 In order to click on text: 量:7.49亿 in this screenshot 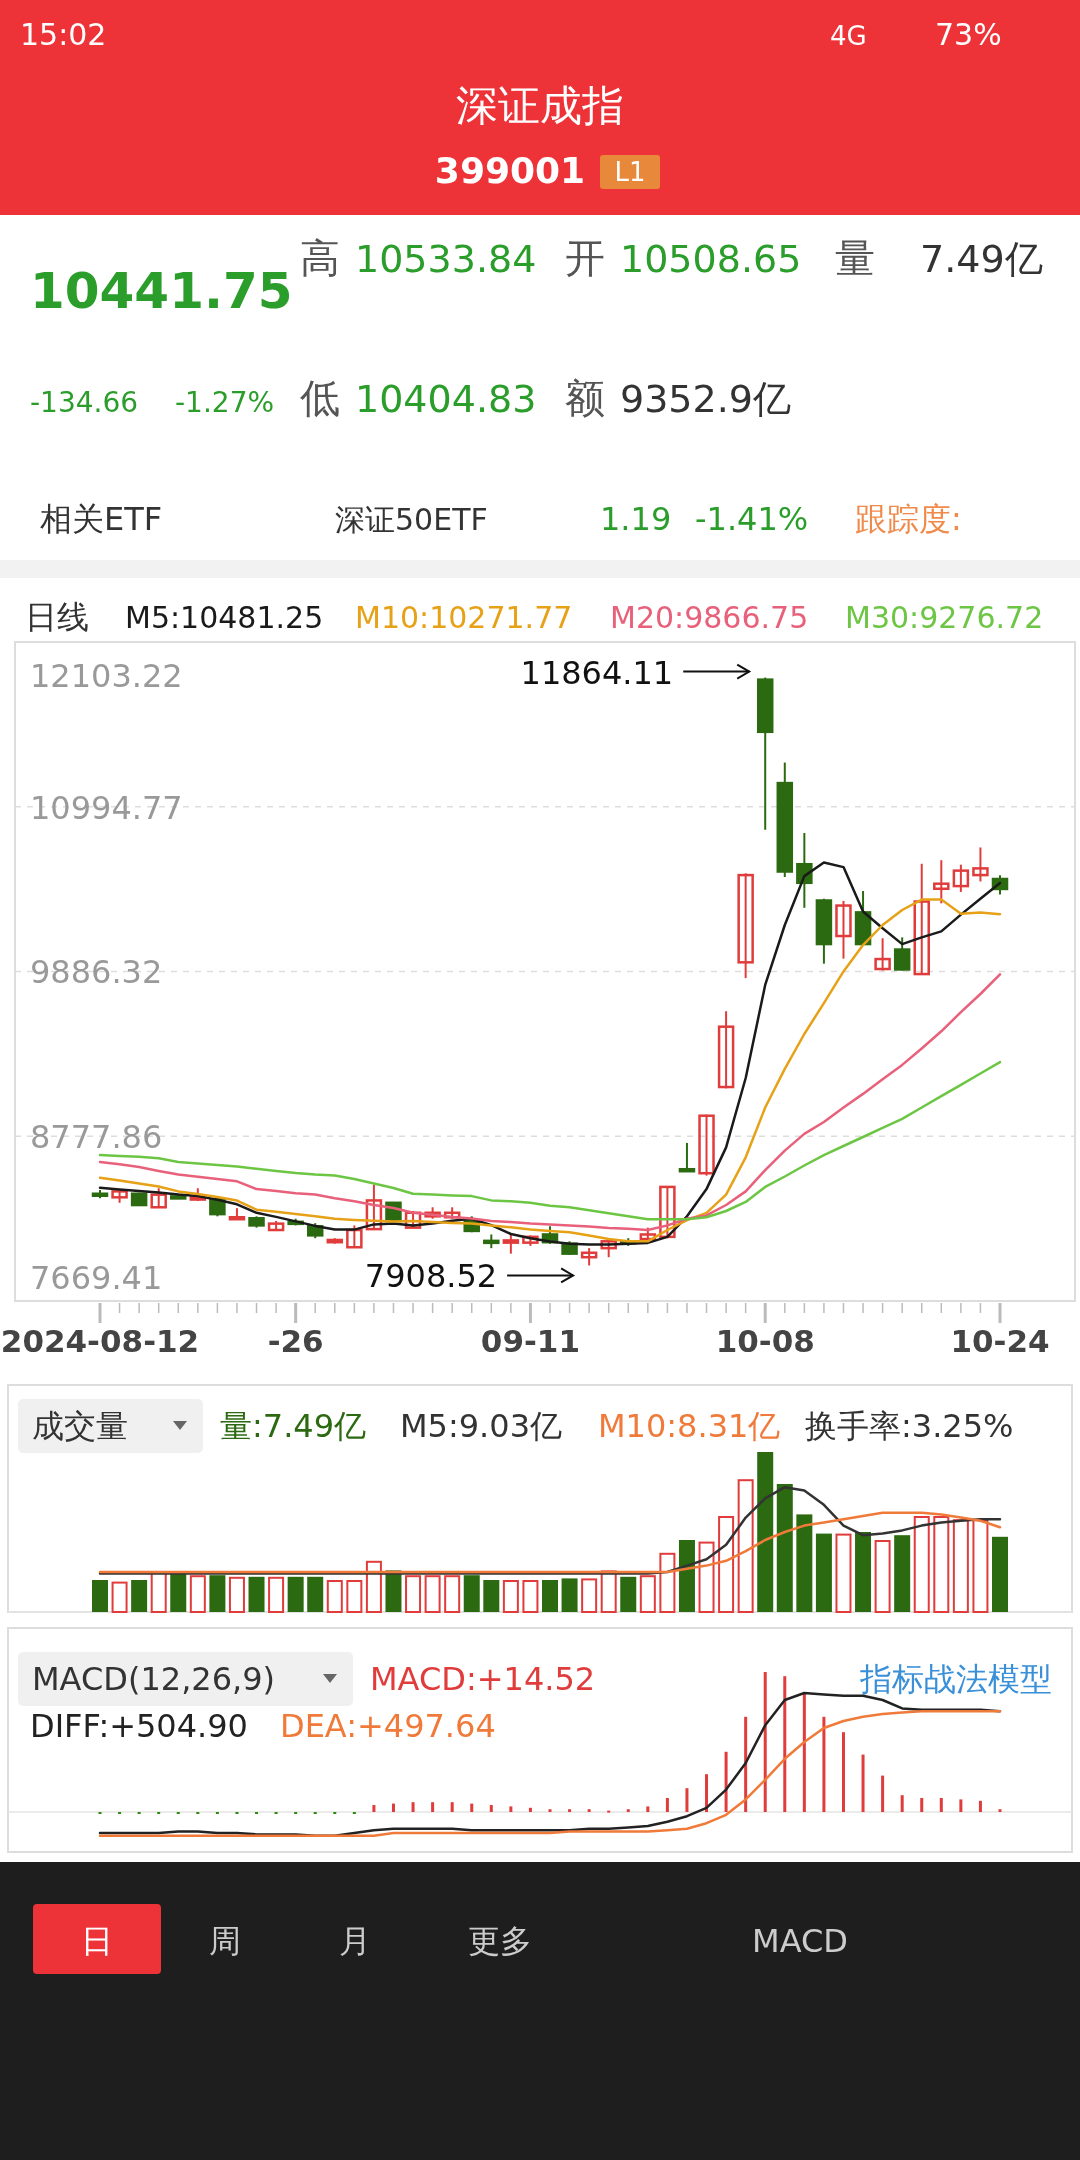, I will do `click(293, 1426)`.